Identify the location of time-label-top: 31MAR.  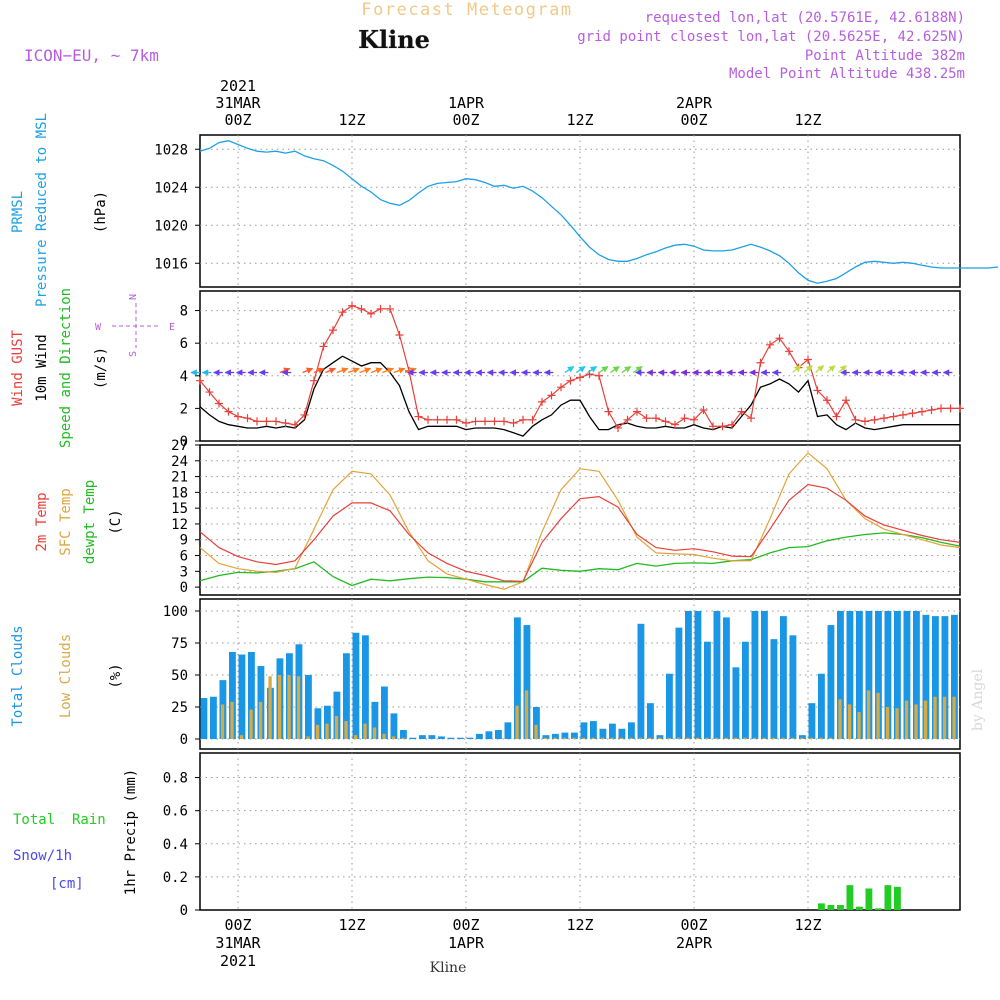
(238, 103).